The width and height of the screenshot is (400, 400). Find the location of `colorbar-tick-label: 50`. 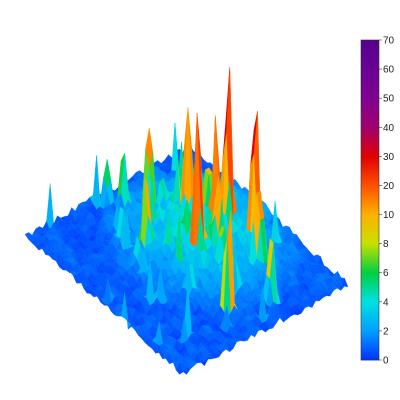

colorbar-tick-label: 50 is located at coordinates (389, 99).